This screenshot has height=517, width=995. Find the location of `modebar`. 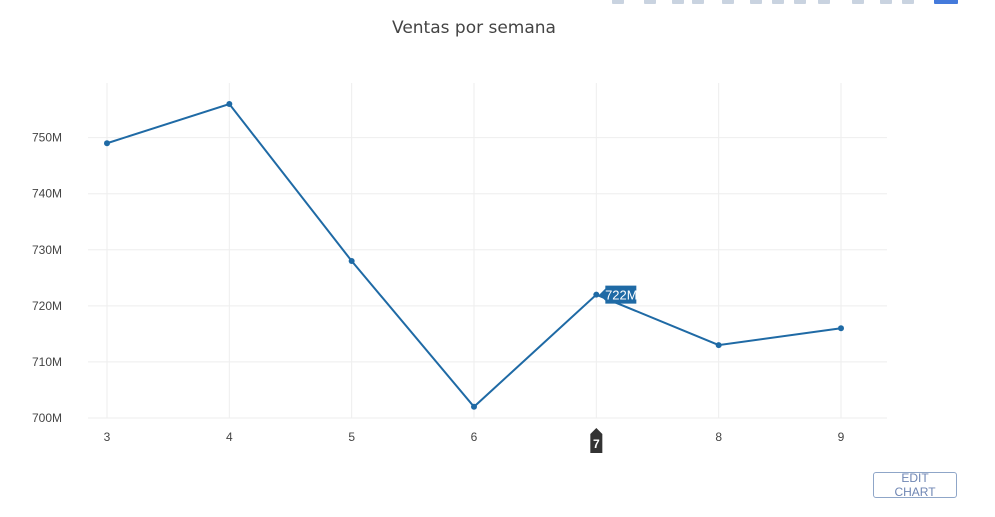

modebar is located at coordinates (792, 3).